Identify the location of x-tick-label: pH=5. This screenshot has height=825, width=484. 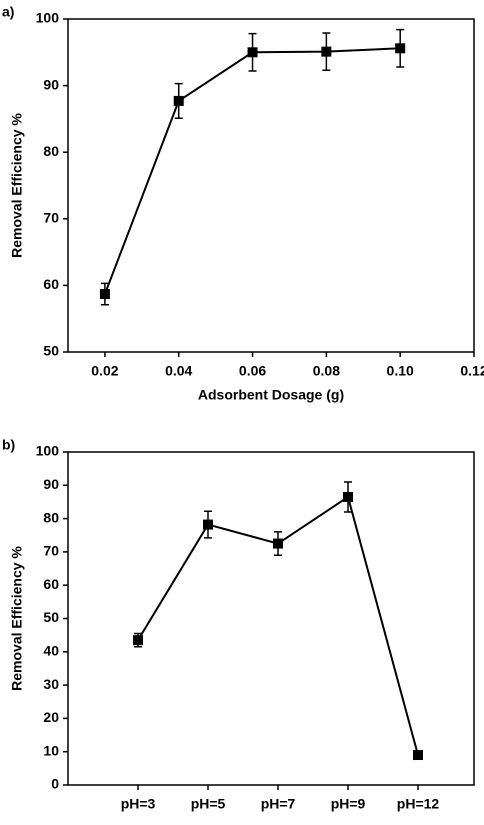
(208, 804).